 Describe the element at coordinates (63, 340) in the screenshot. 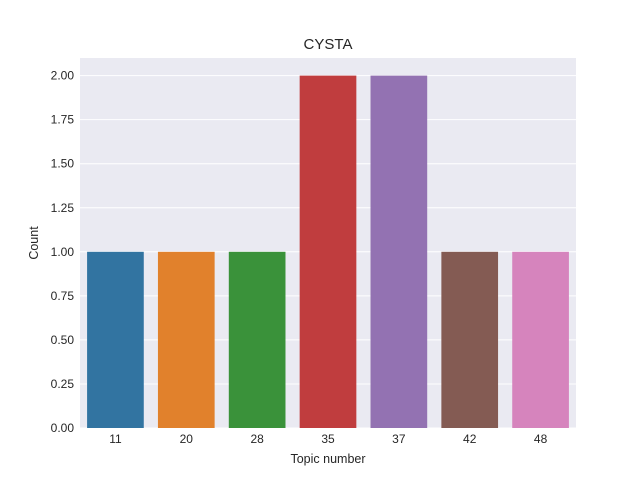

I see `y-tick-label: 0.50` at that location.